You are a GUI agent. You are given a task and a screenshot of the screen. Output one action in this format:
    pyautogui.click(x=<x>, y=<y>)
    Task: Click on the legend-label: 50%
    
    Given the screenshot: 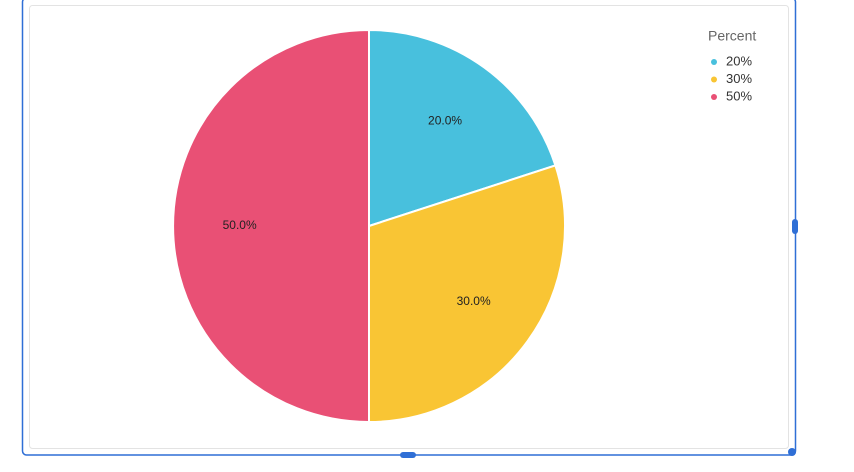 What is the action you would take?
    pyautogui.click(x=739, y=95)
    